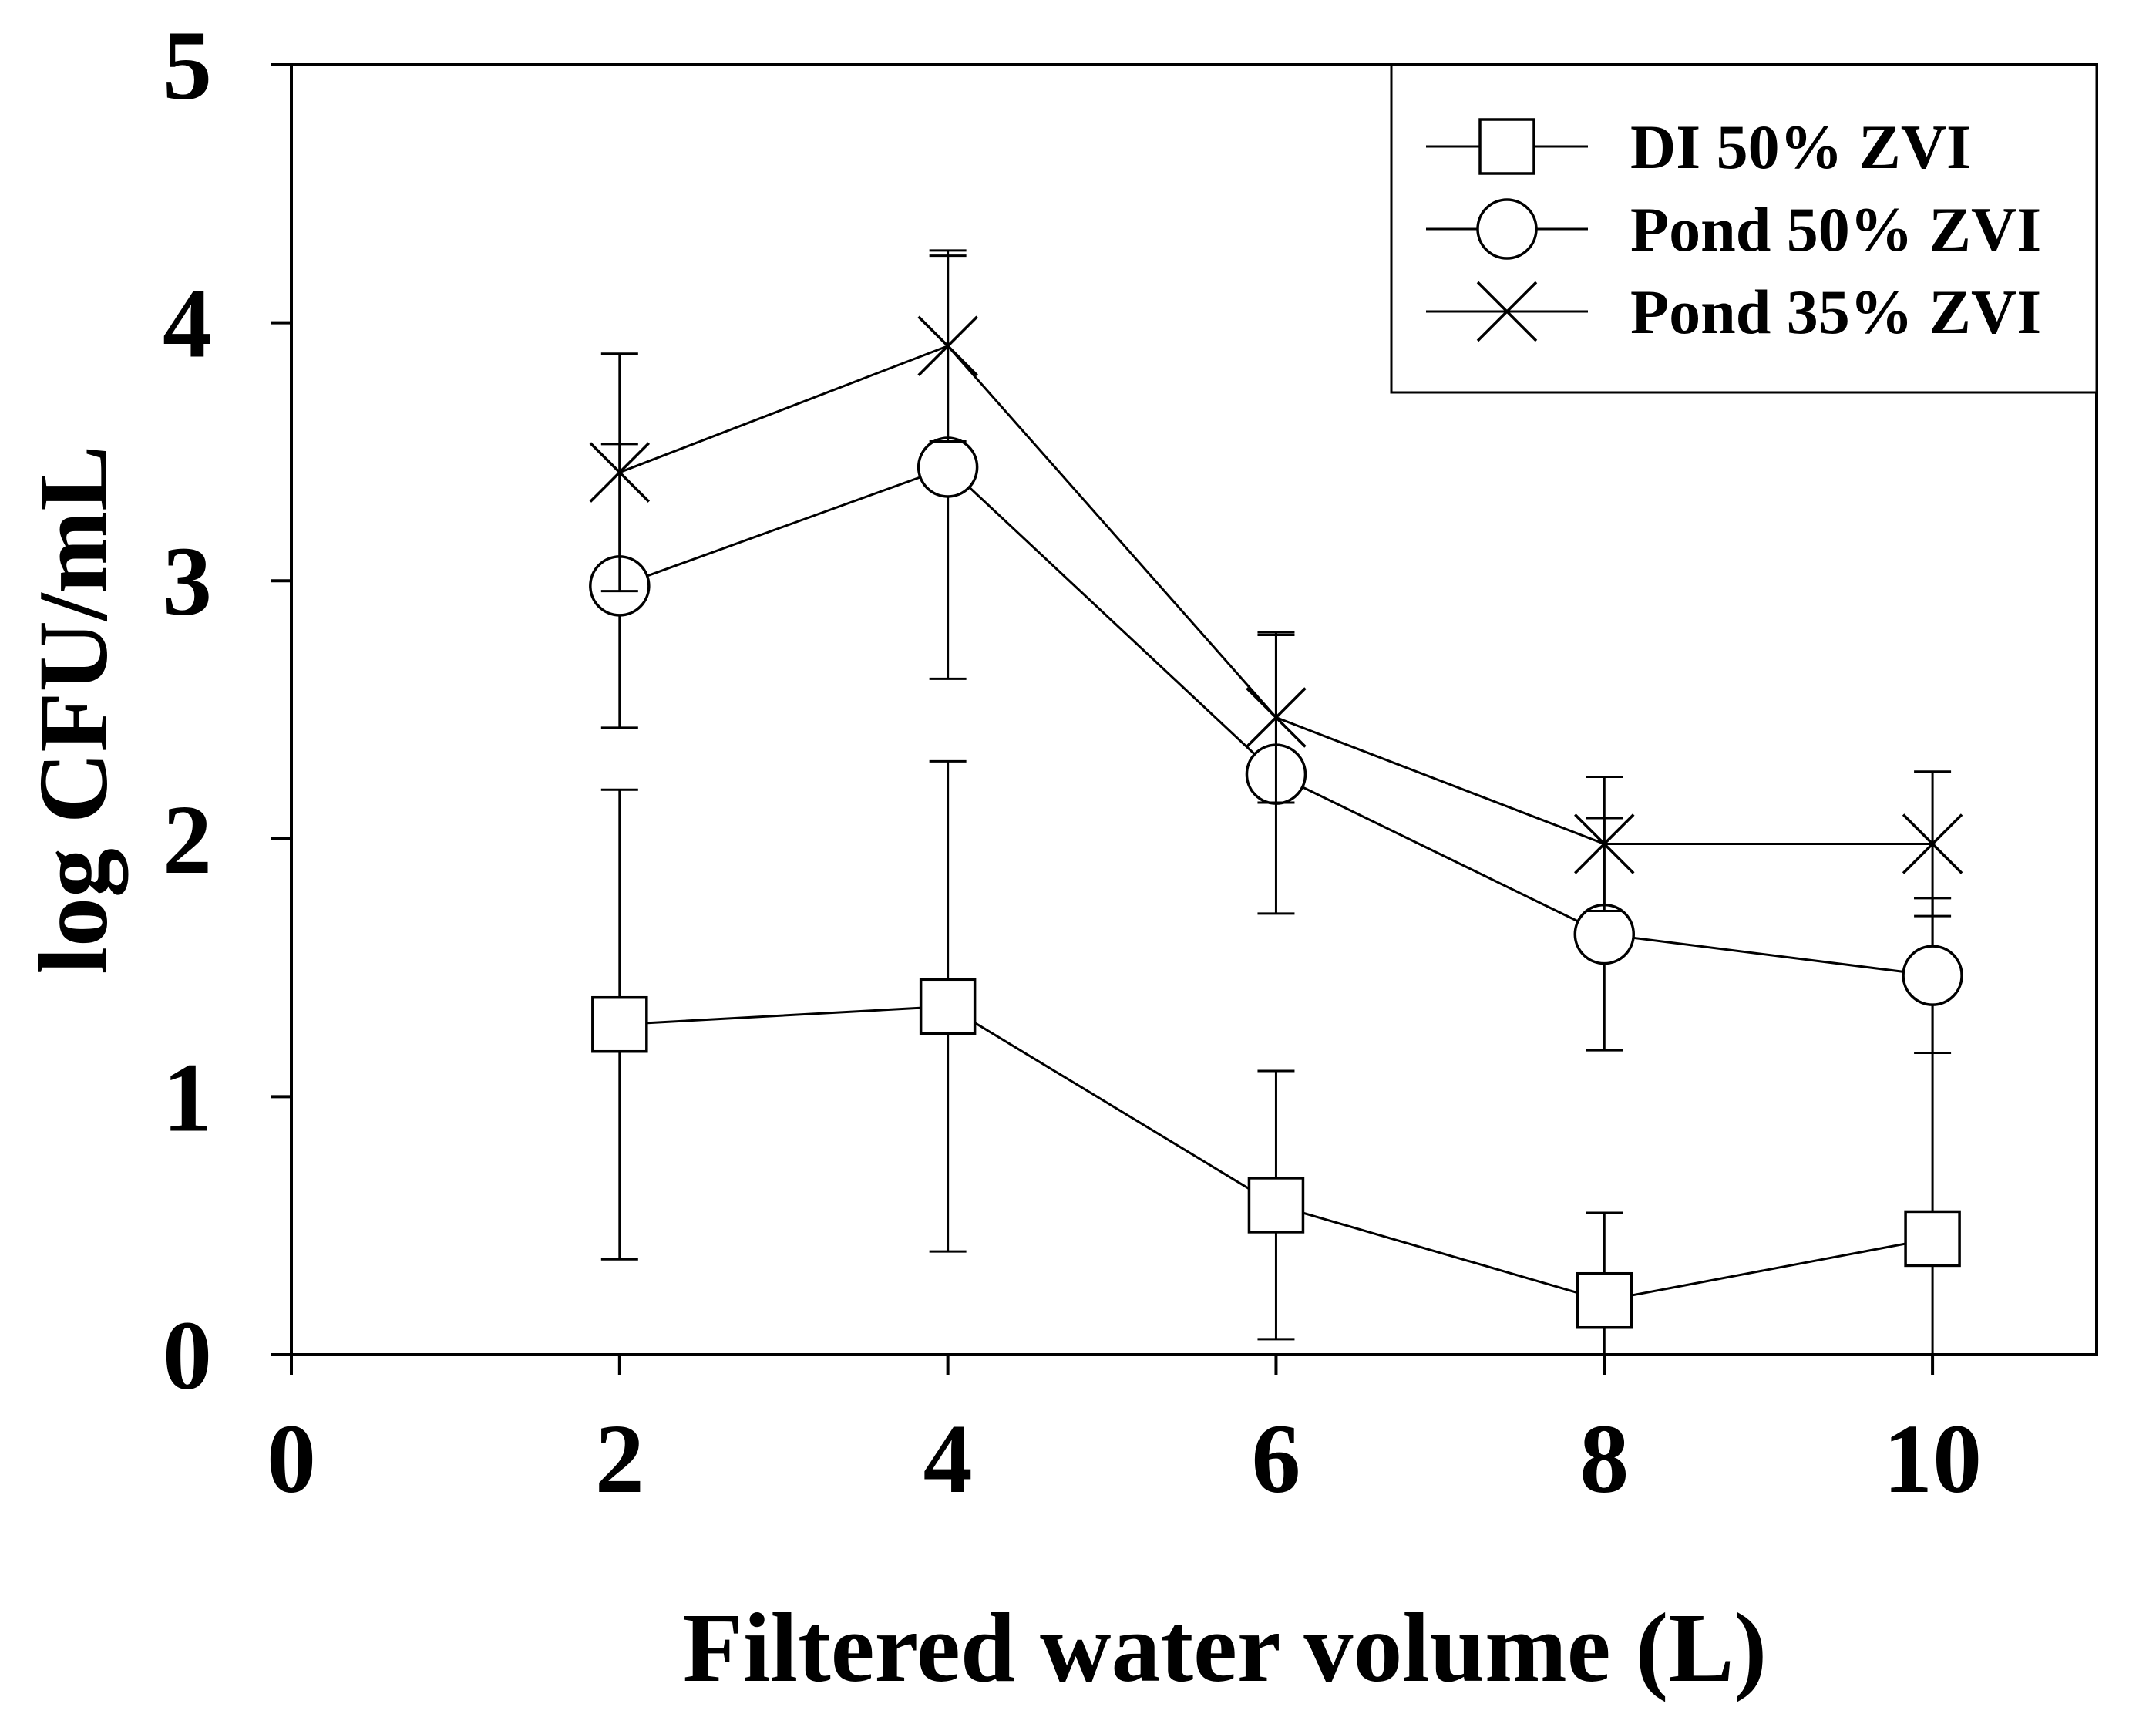 Image resolution: width=2156 pixels, height=1714 pixels. What do you see at coordinates (1836, 312) in the screenshot?
I see `legend-label: Pond 35% ZVI` at bounding box center [1836, 312].